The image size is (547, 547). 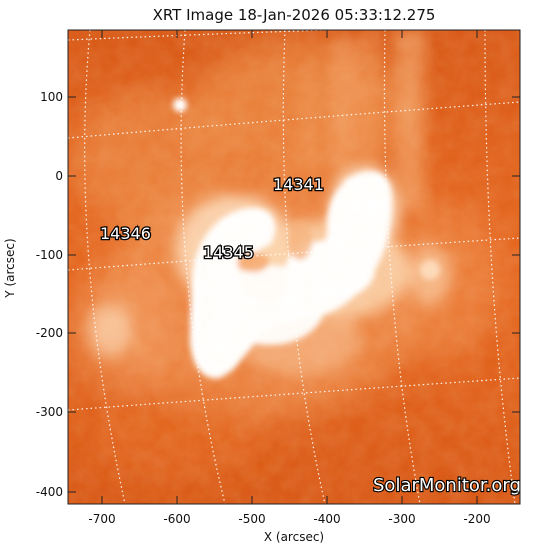 What do you see at coordinates (289, 519) in the screenshot?
I see `x-tick-labels: -700 -600 -500 -400 -300 -200` at bounding box center [289, 519].